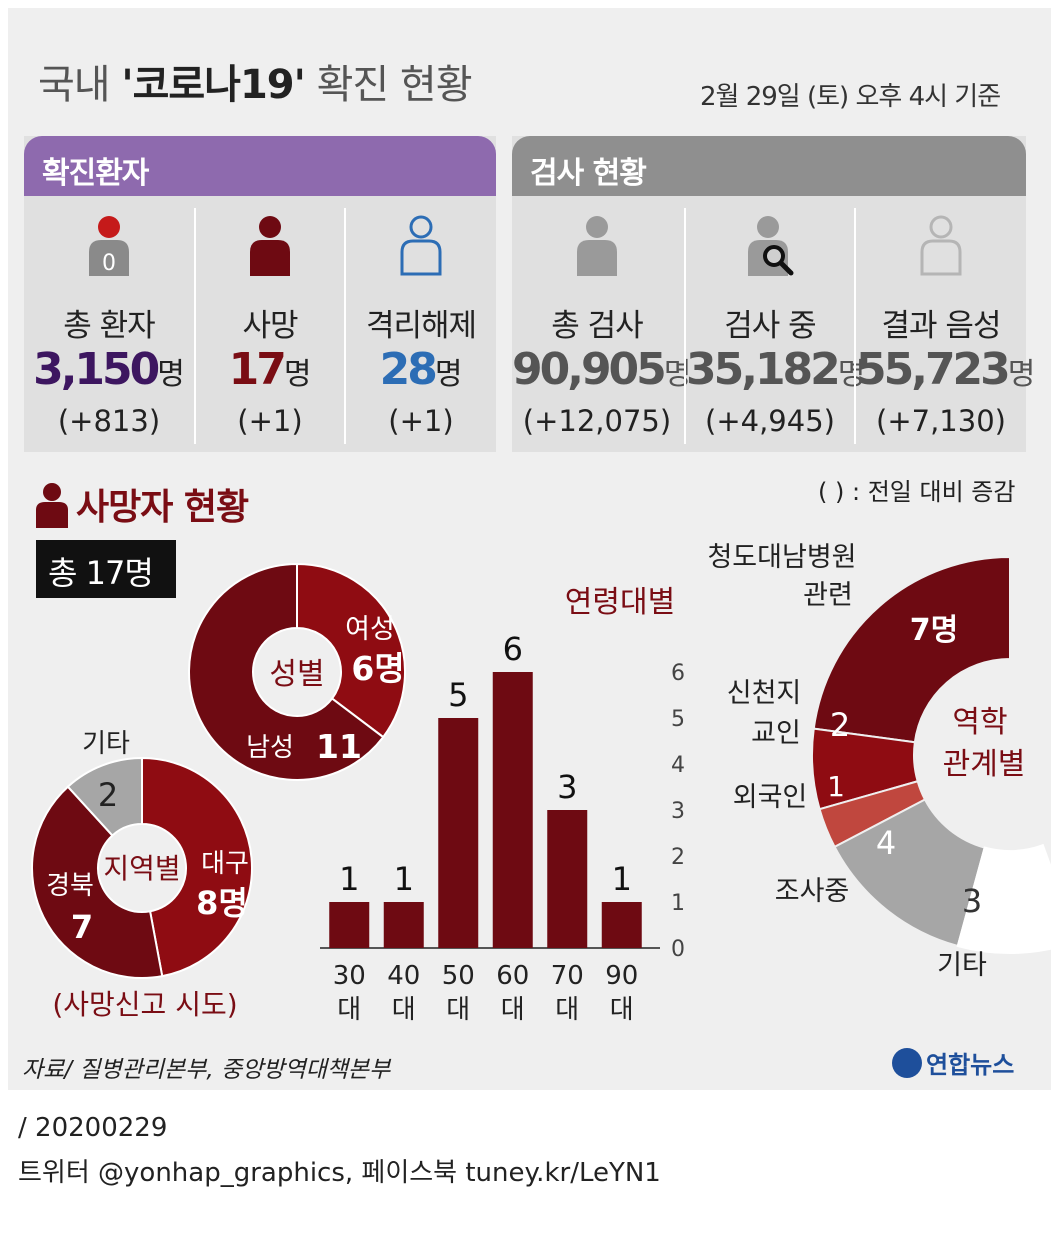 The width and height of the screenshot is (1059, 1249). What do you see at coordinates (678, 949) in the screenshot?
I see `y-tick-label: 0` at bounding box center [678, 949].